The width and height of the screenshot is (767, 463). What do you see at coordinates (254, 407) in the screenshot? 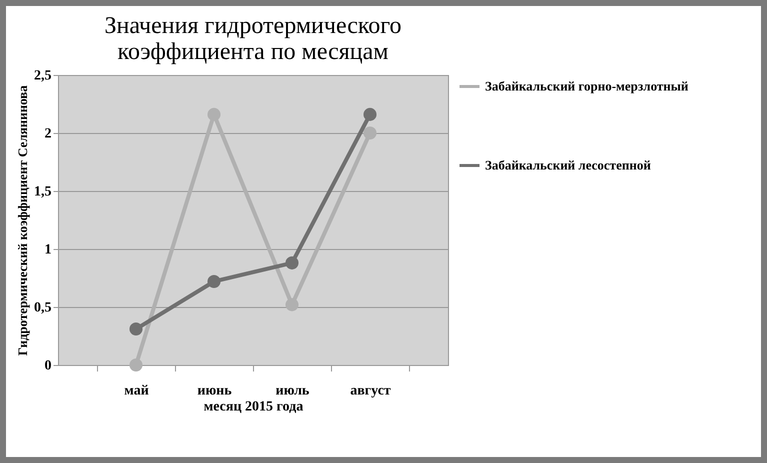
I see `x-axis-title: месяц 2015 года` at bounding box center [254, 407].